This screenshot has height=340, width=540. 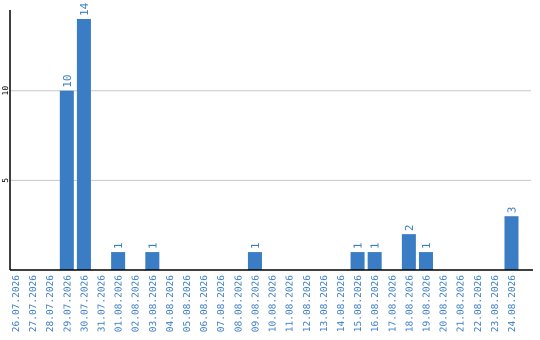 What do you see at coordinates (444, 303) in the screenshot?
I see `x-tick-label: 20.08.2026` at bounding box center [444, 303].